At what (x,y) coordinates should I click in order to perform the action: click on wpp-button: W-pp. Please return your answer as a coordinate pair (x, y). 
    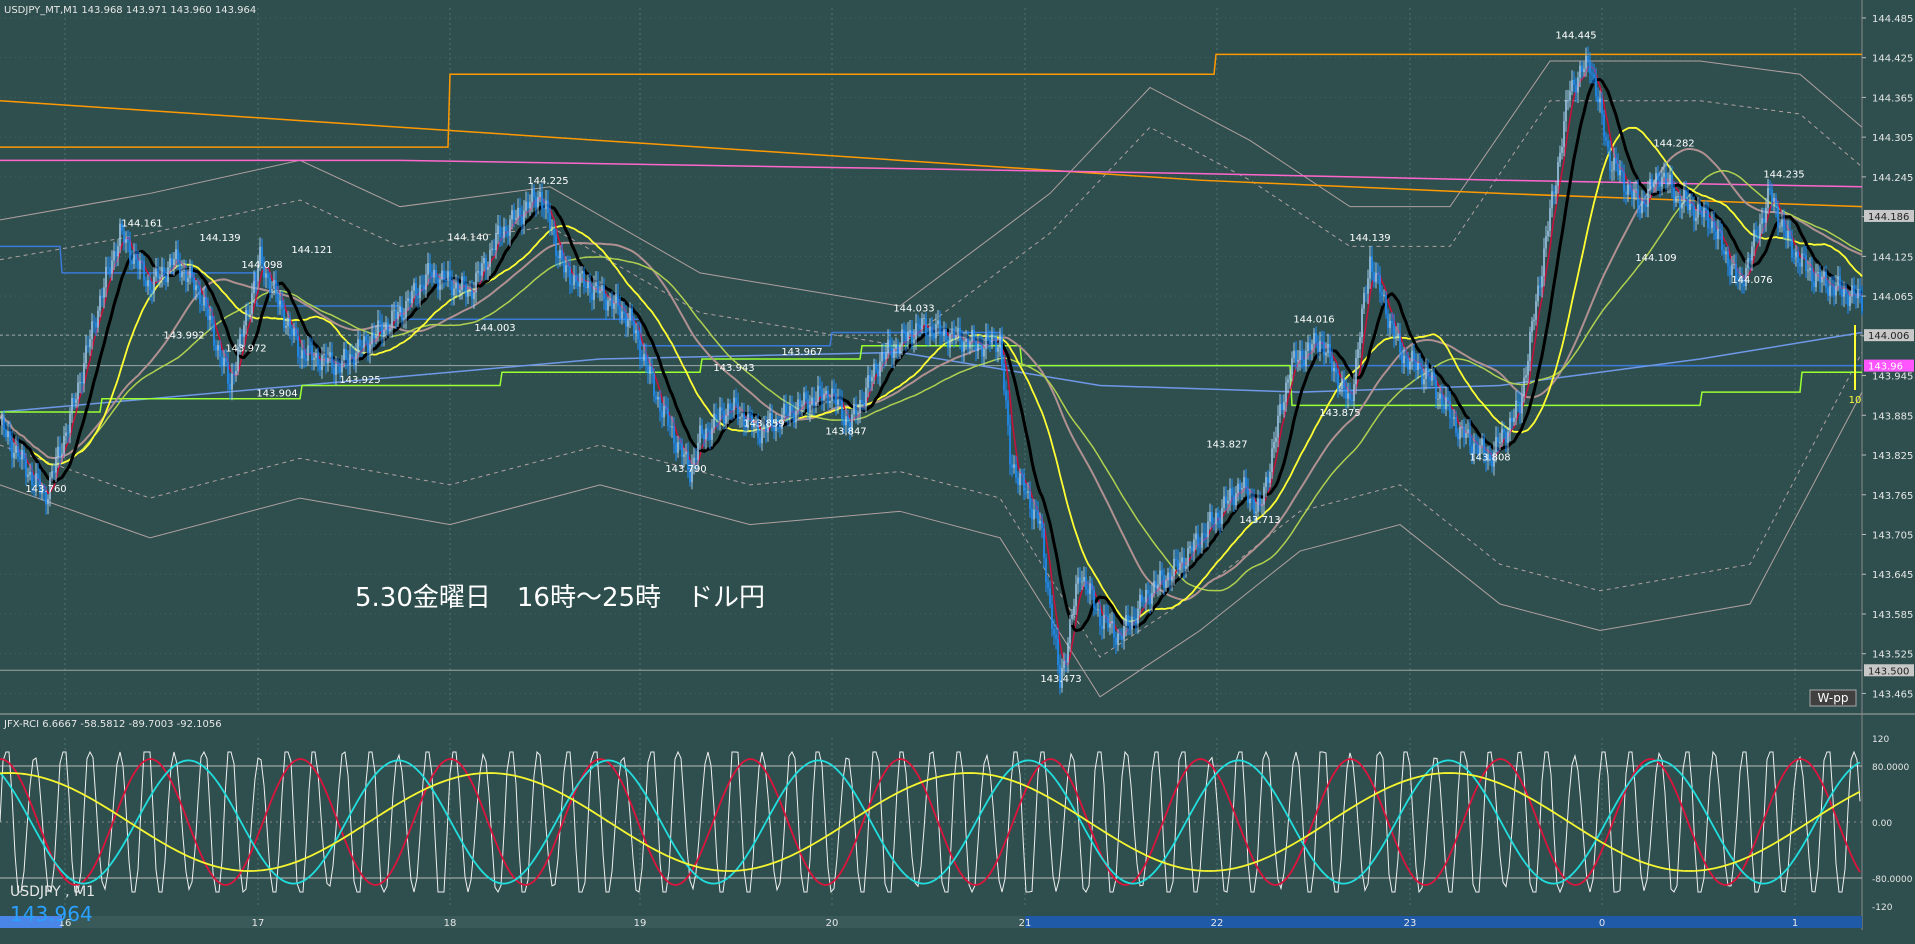
    Looking at the image, I should click on (1833, 698).